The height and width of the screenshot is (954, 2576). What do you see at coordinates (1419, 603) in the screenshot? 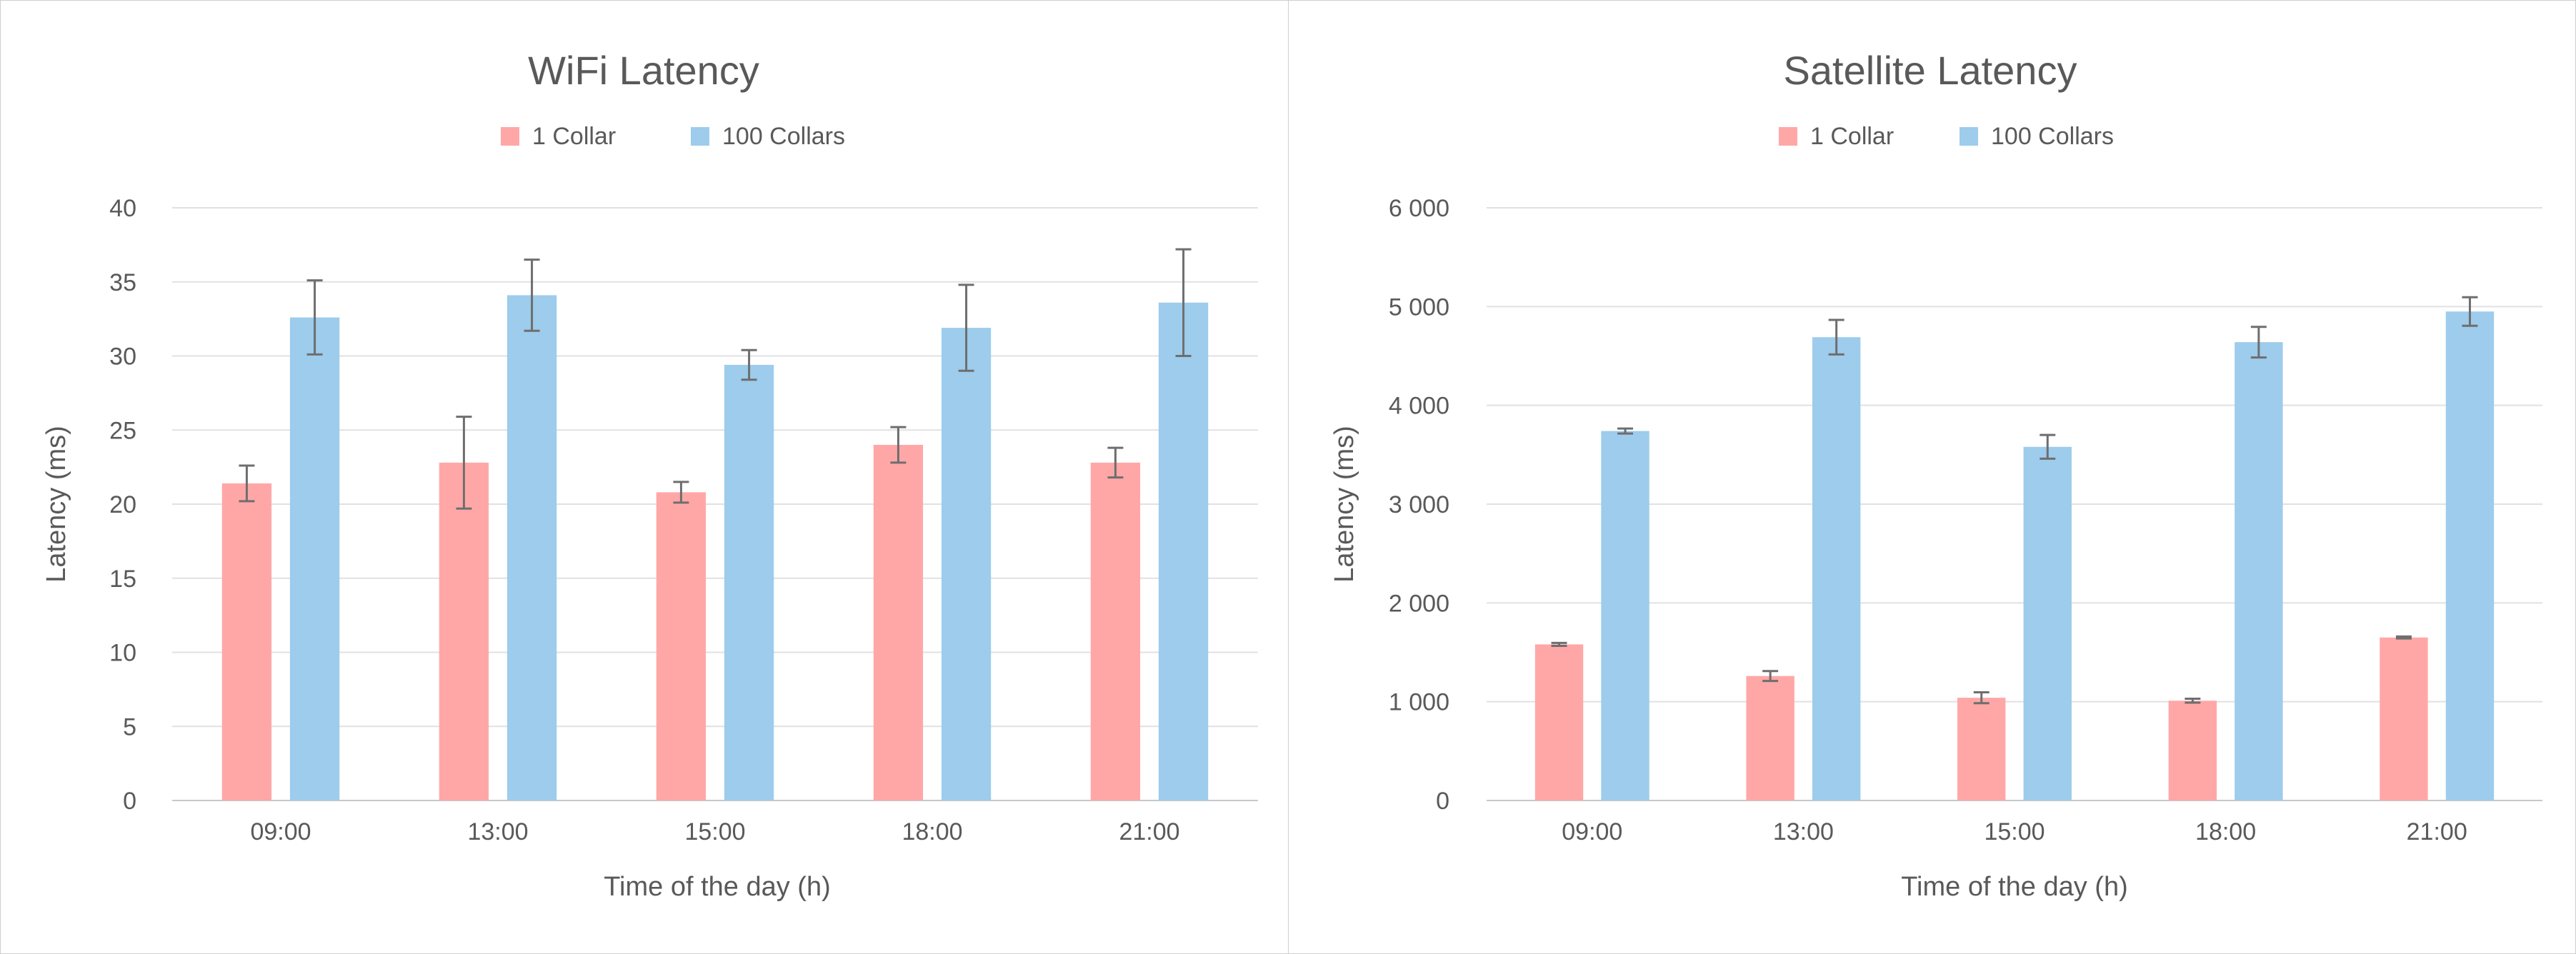
I see `y-tick-label: 2 000` at bounding box center [1419, 603].